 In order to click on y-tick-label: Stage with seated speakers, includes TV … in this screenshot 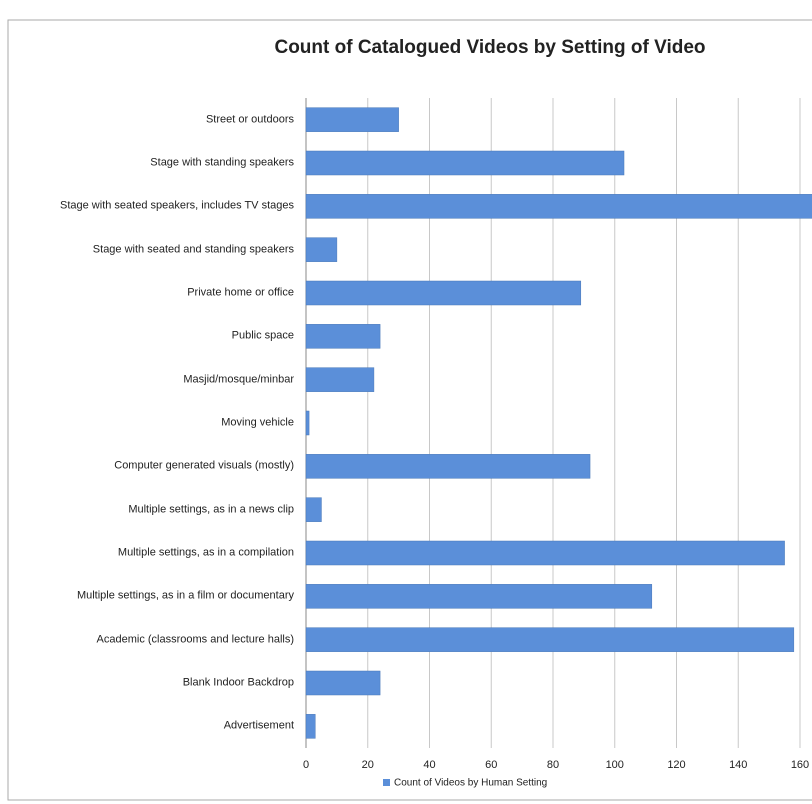, I will do `click(177, 205)`.